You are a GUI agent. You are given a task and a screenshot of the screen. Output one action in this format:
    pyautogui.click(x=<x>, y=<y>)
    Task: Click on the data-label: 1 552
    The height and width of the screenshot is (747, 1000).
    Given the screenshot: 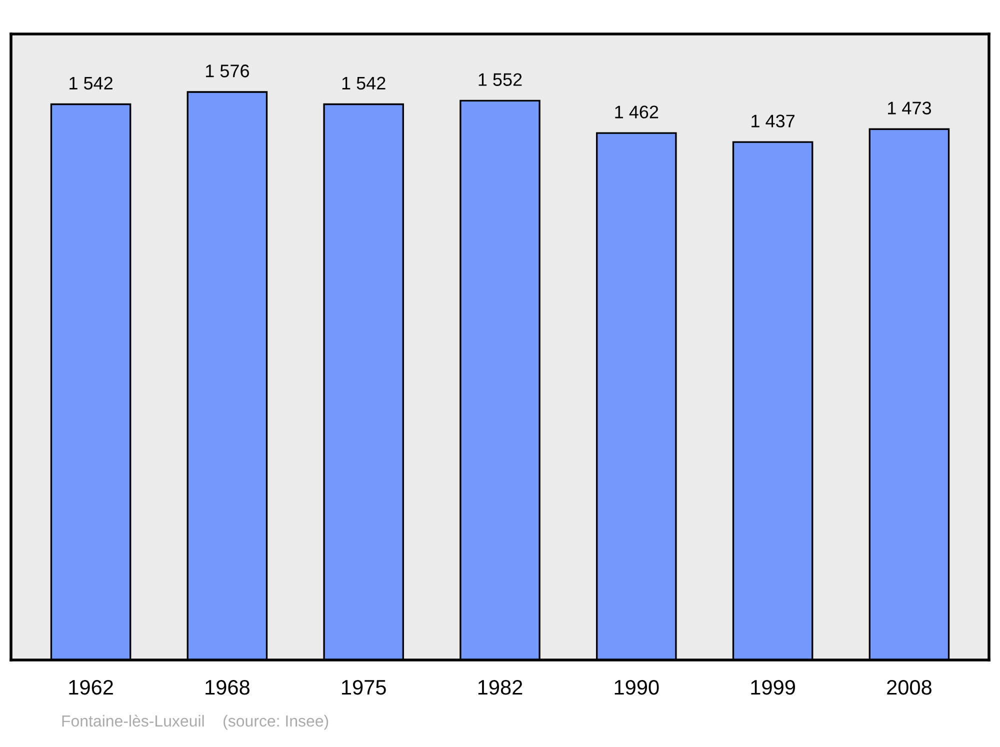 What is the action you would take?
    pyautogui.click(x=500, y=79)
    